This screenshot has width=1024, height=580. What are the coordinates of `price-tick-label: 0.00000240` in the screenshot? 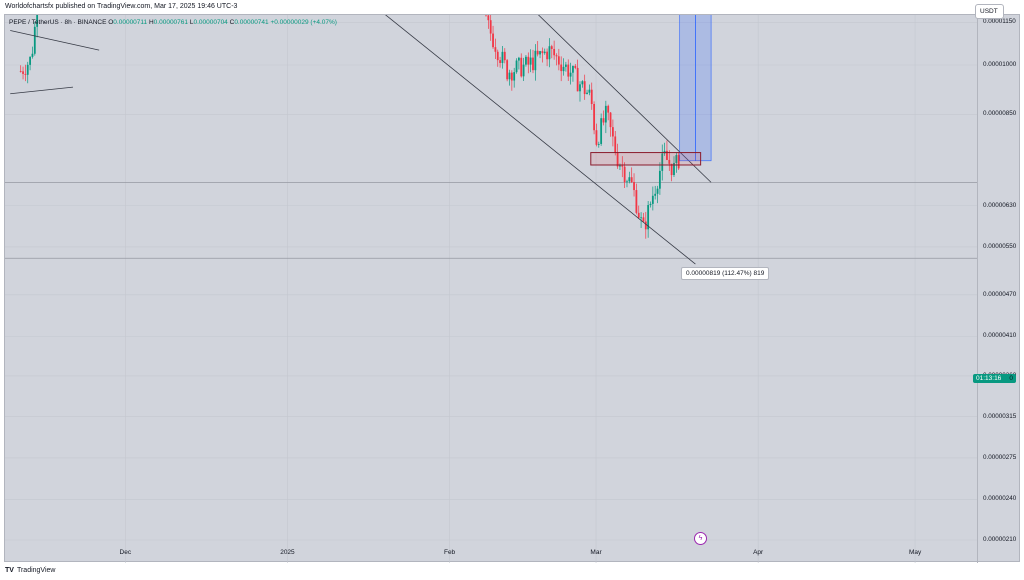 It's located at (1000, 499).